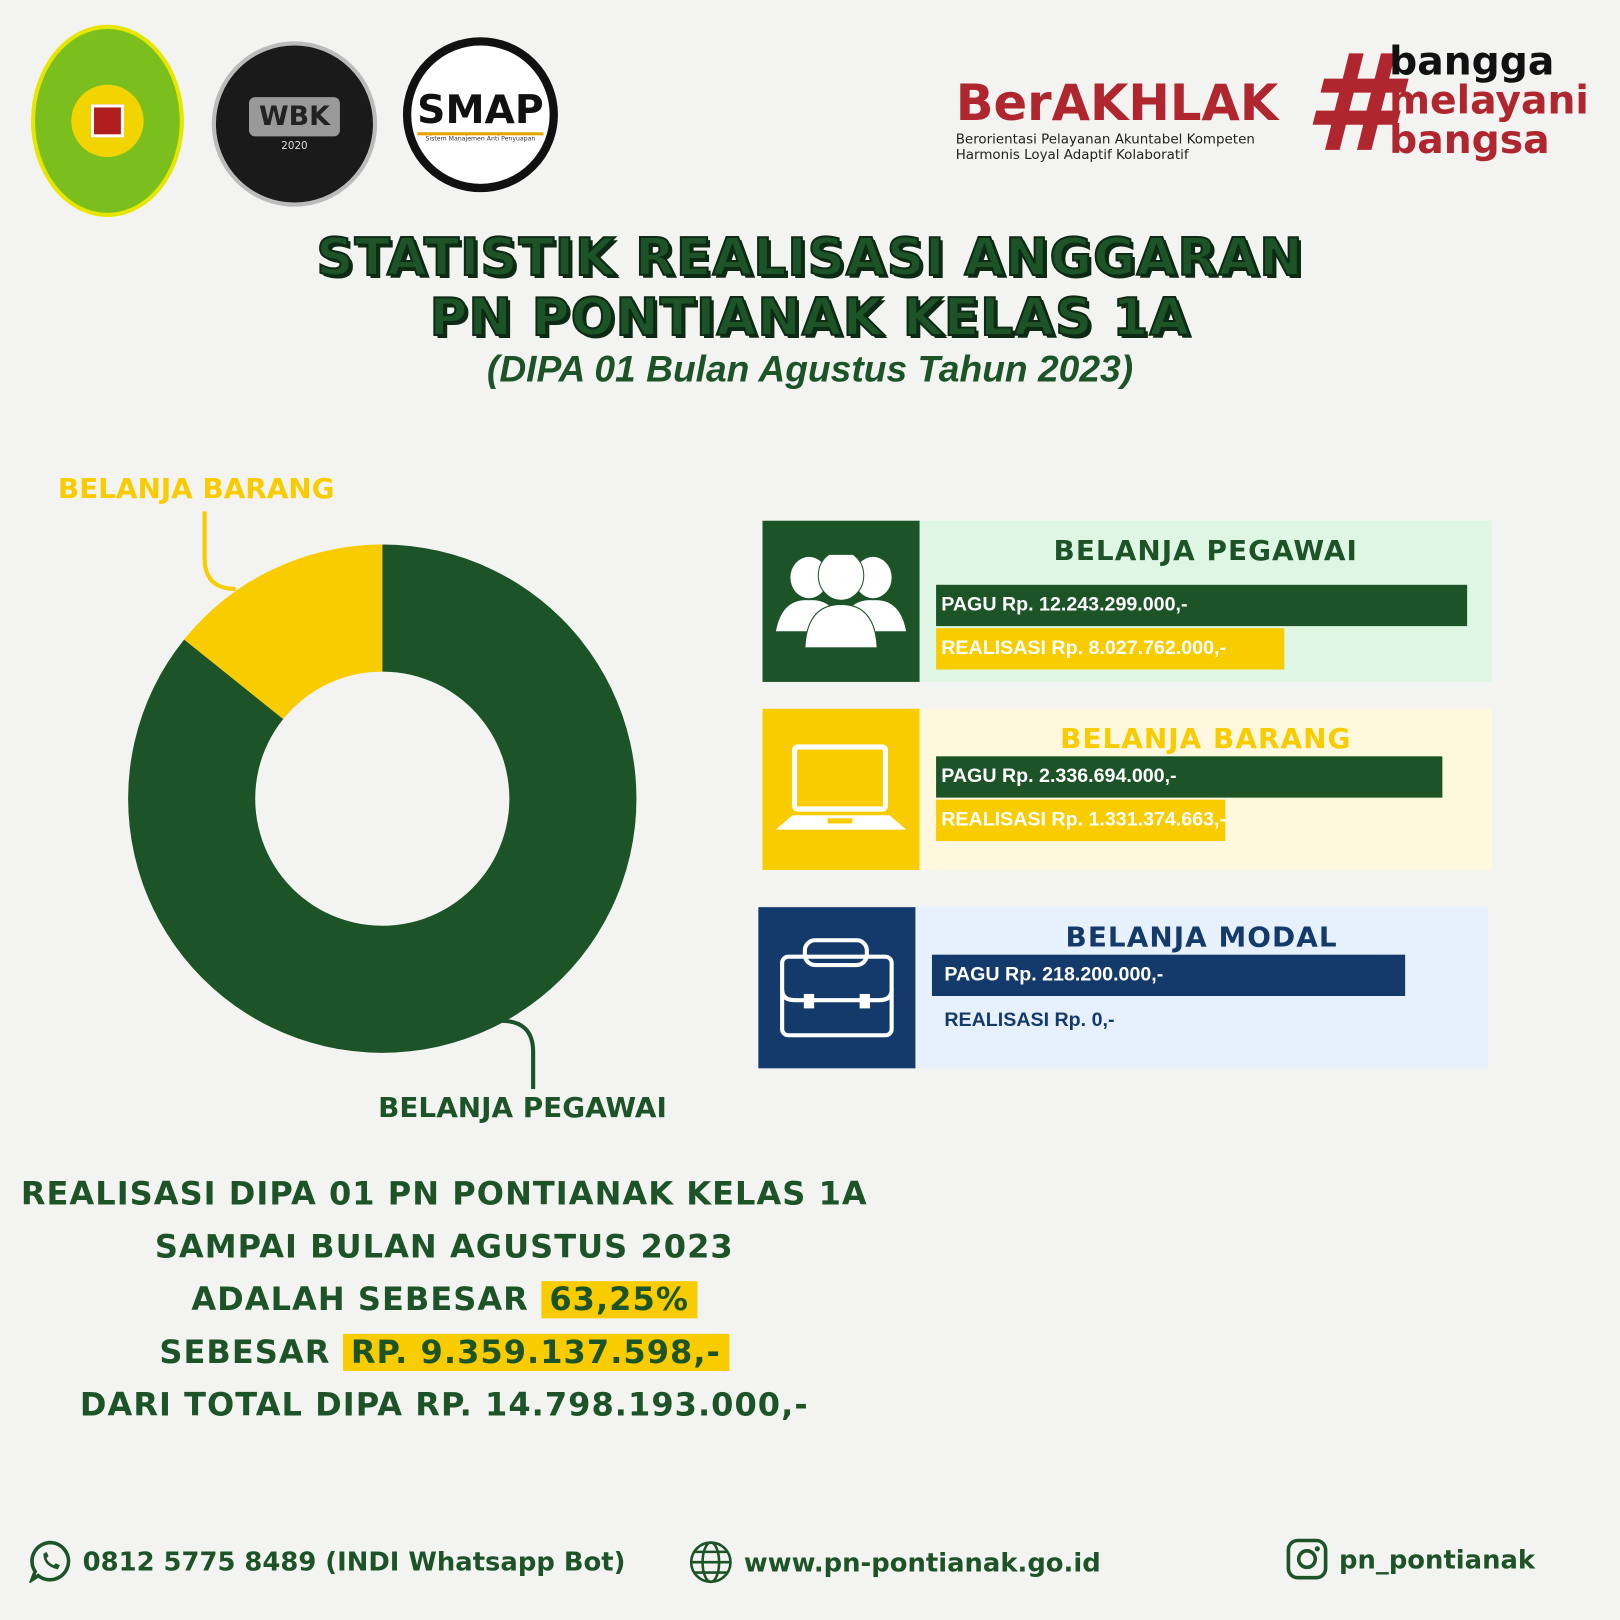  Describe the element at coordinates (196, 488) in the screenshot. I see `label-barang: BELANJA BARANG` at that location.